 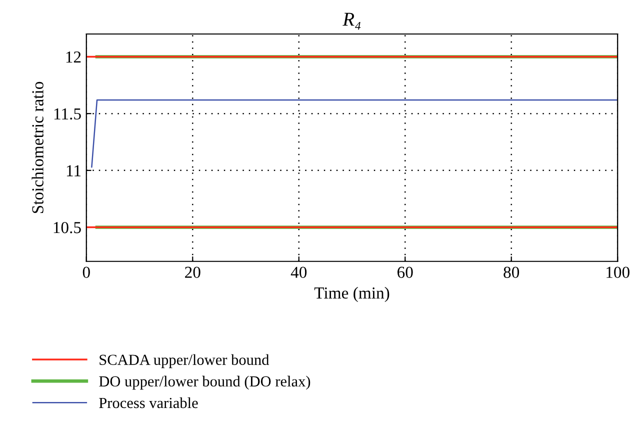 I want to click on y-tick-label: 11.5, so click(x=67, y=114).